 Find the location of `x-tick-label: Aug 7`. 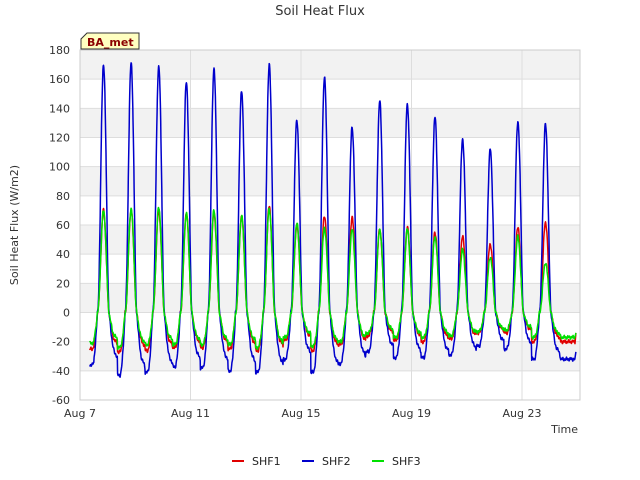

x-tick-label: Aug 7 is located at coordinates (80, 413).